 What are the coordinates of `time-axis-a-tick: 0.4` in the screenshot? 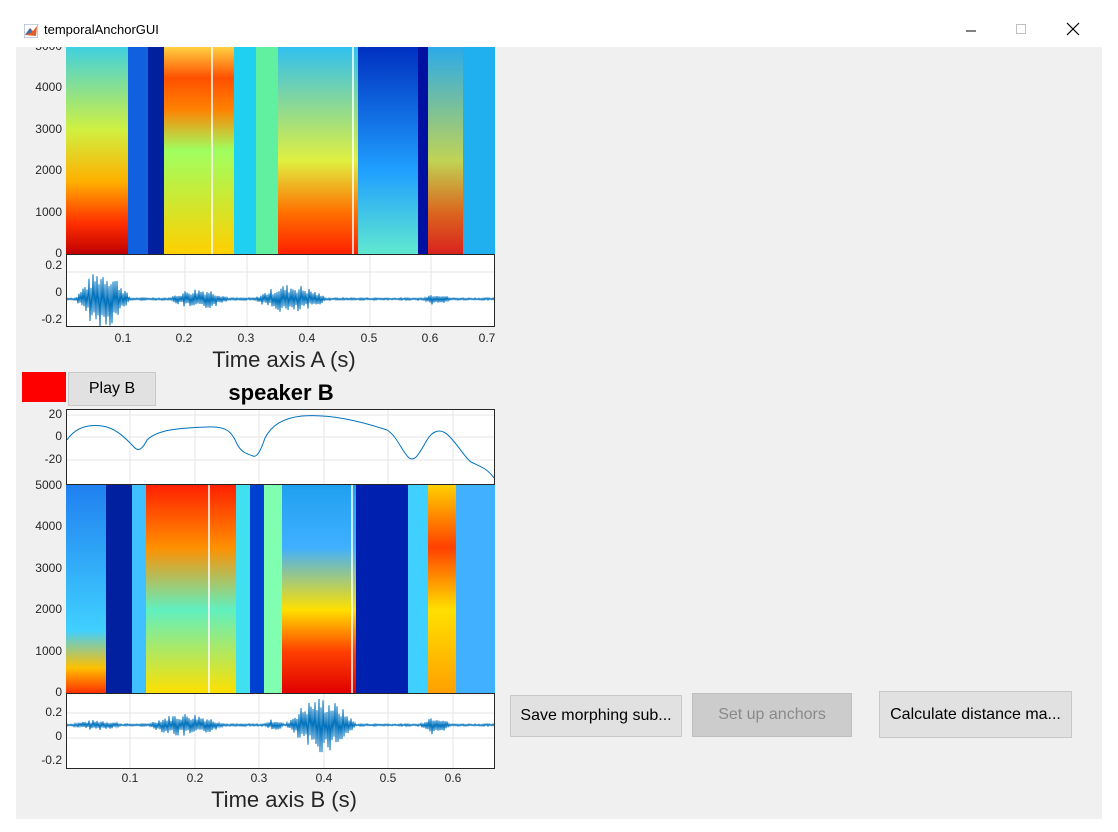 It's located at (307, 338).